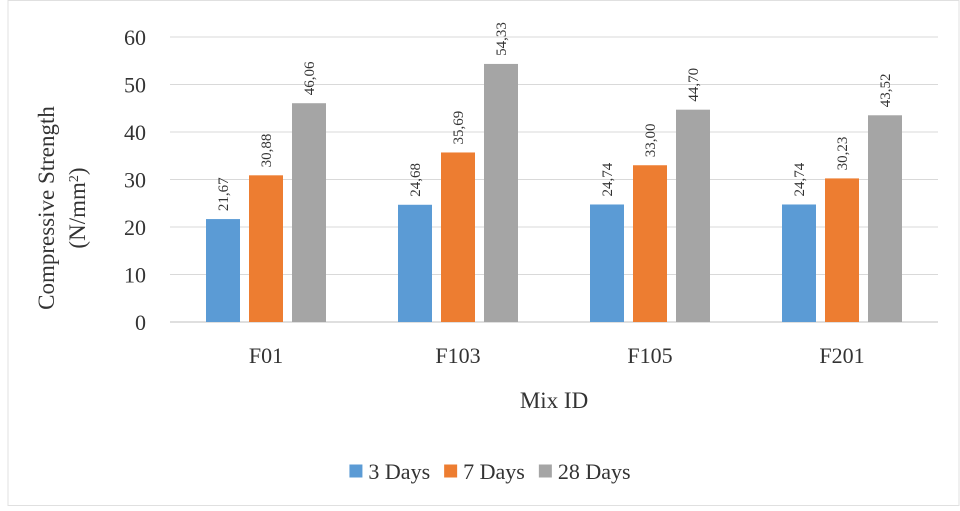 This screenshot has height=511, width=960. Describe the element at coordinates (62, 208) in the screenshot. I see `y-axis-title: Compressive Strength (N/mm2)` at that location.